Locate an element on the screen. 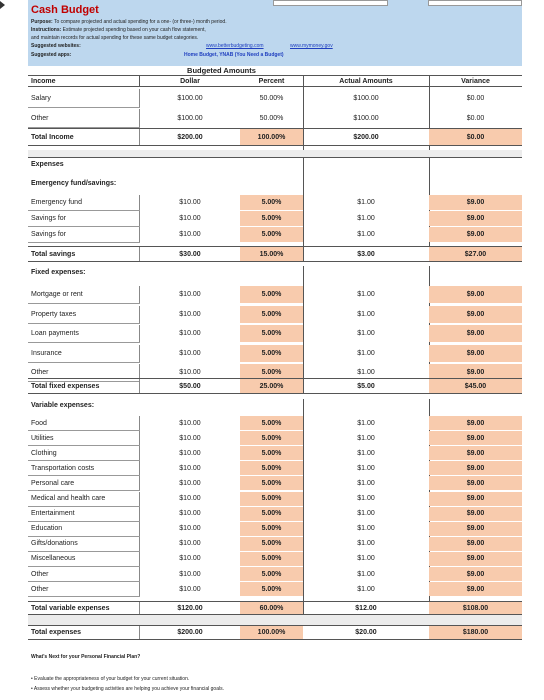 The image size is (544, 700). website-link: www.betterbudgeting.com is located at coordinates (235, 46).